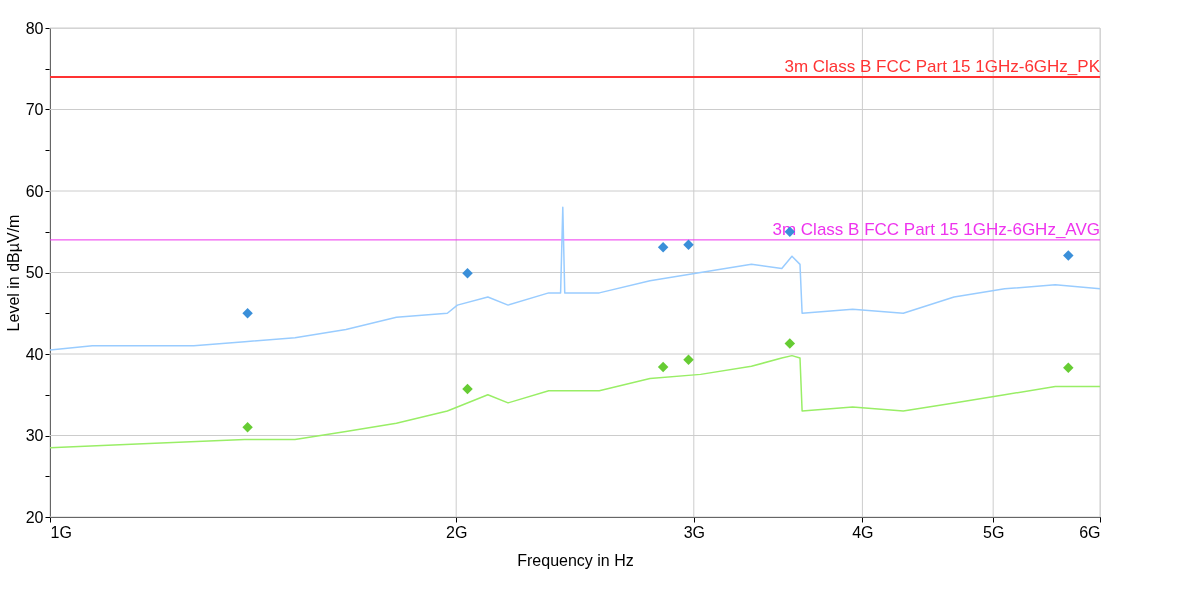  I want to click on x-tick-label: 5G, so click(993, 532).